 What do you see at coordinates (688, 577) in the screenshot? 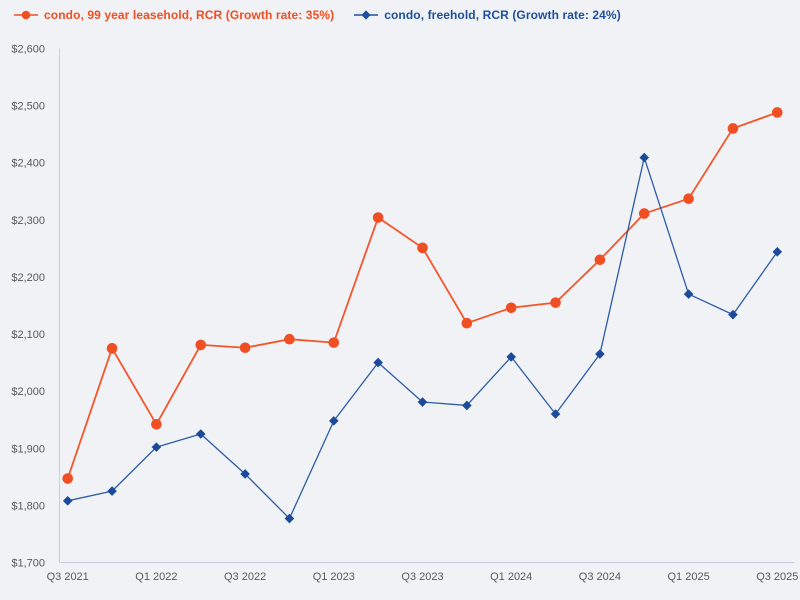
I see `x-axis-tick-label: Q1 2025` at bounding box center [688, 577].